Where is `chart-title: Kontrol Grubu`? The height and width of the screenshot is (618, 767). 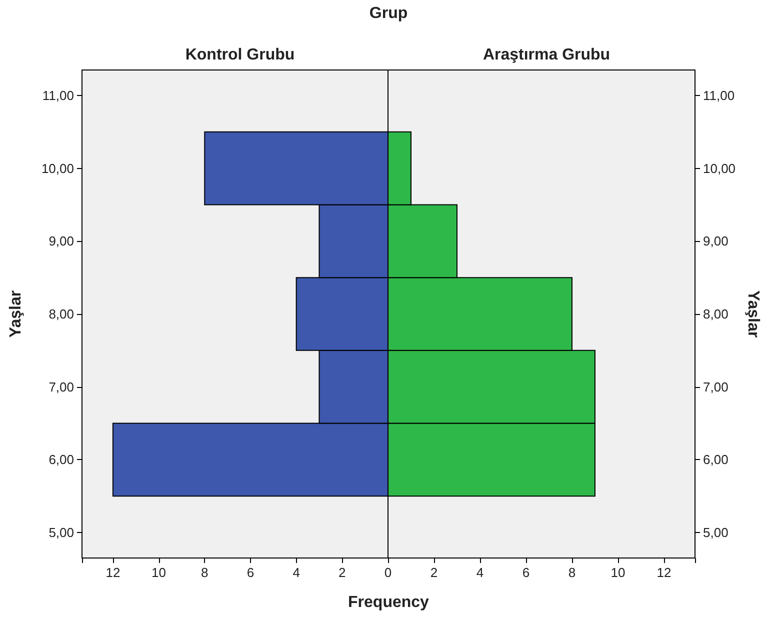 chart-title: Kontrol Grubu is located at coordinates (240, 55).